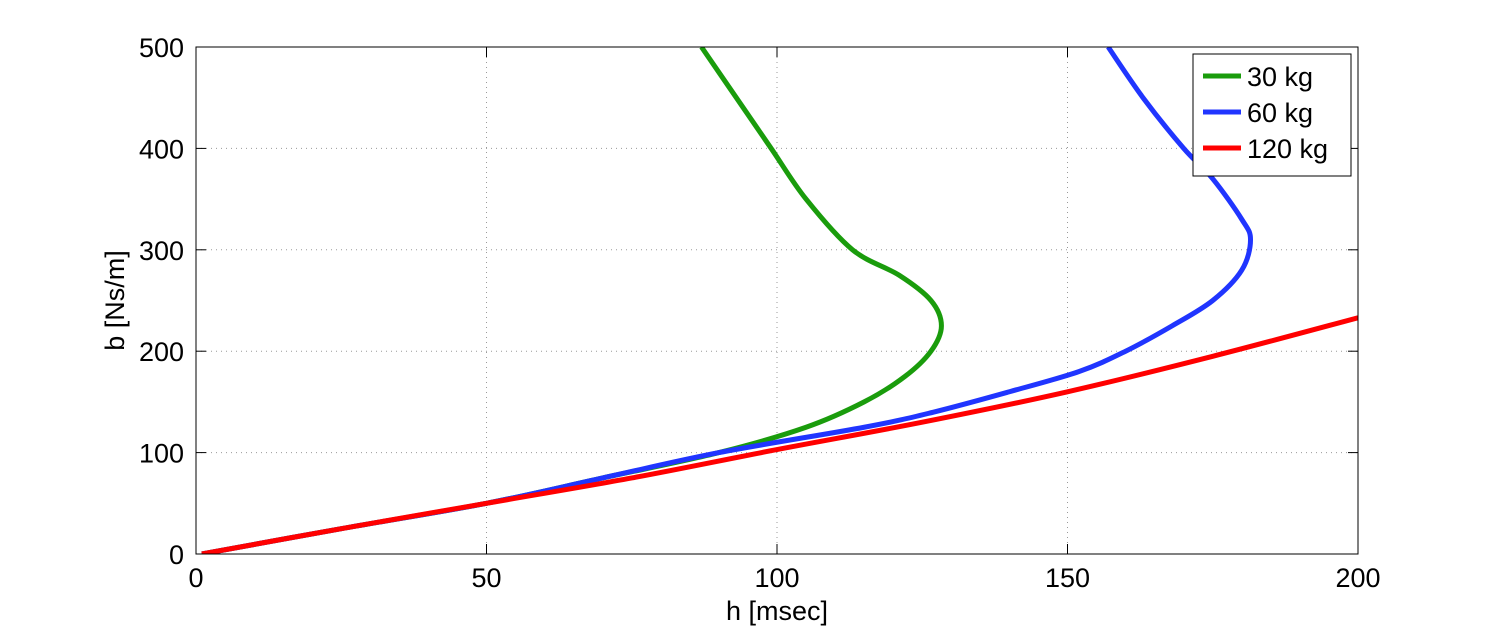 This screenshot has width=1500, height=629. What do you see at coordinates (486, 578) in the screenshot?
I see `x-tick-label: 50` at bounding box center [486, 578].